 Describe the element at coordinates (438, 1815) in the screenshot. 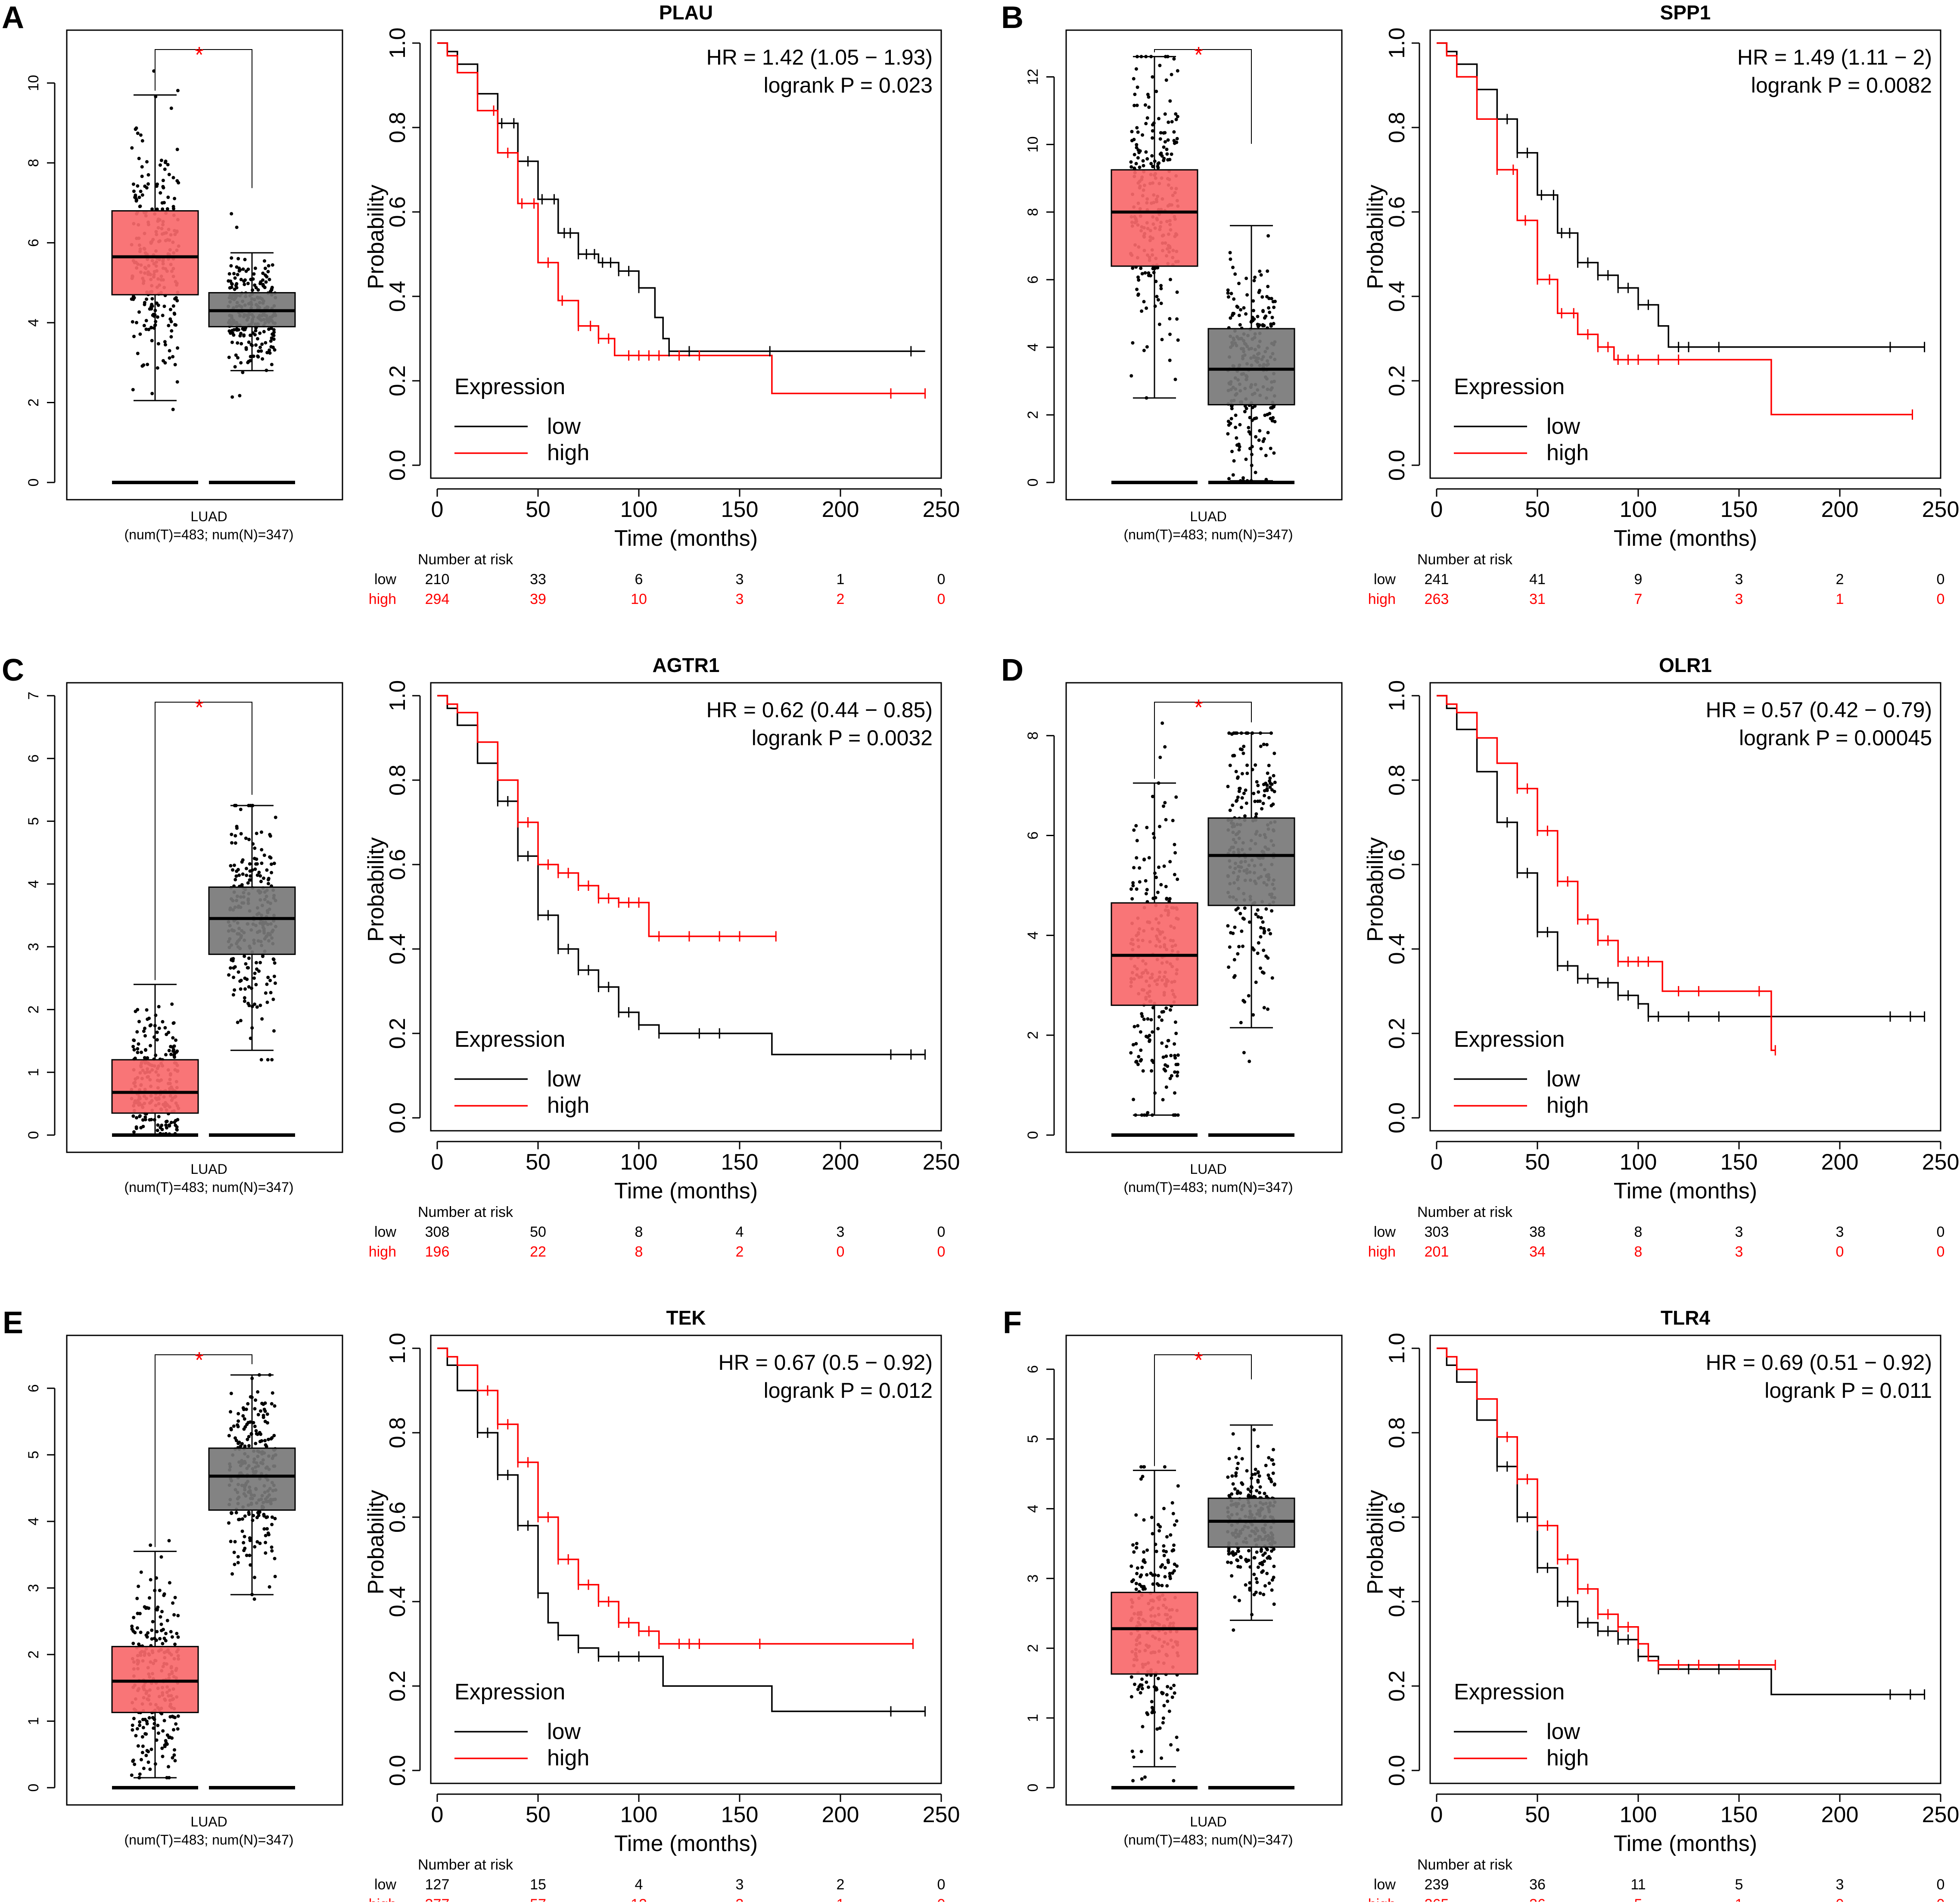

I see `km-x-tick-label: 0` at that location.